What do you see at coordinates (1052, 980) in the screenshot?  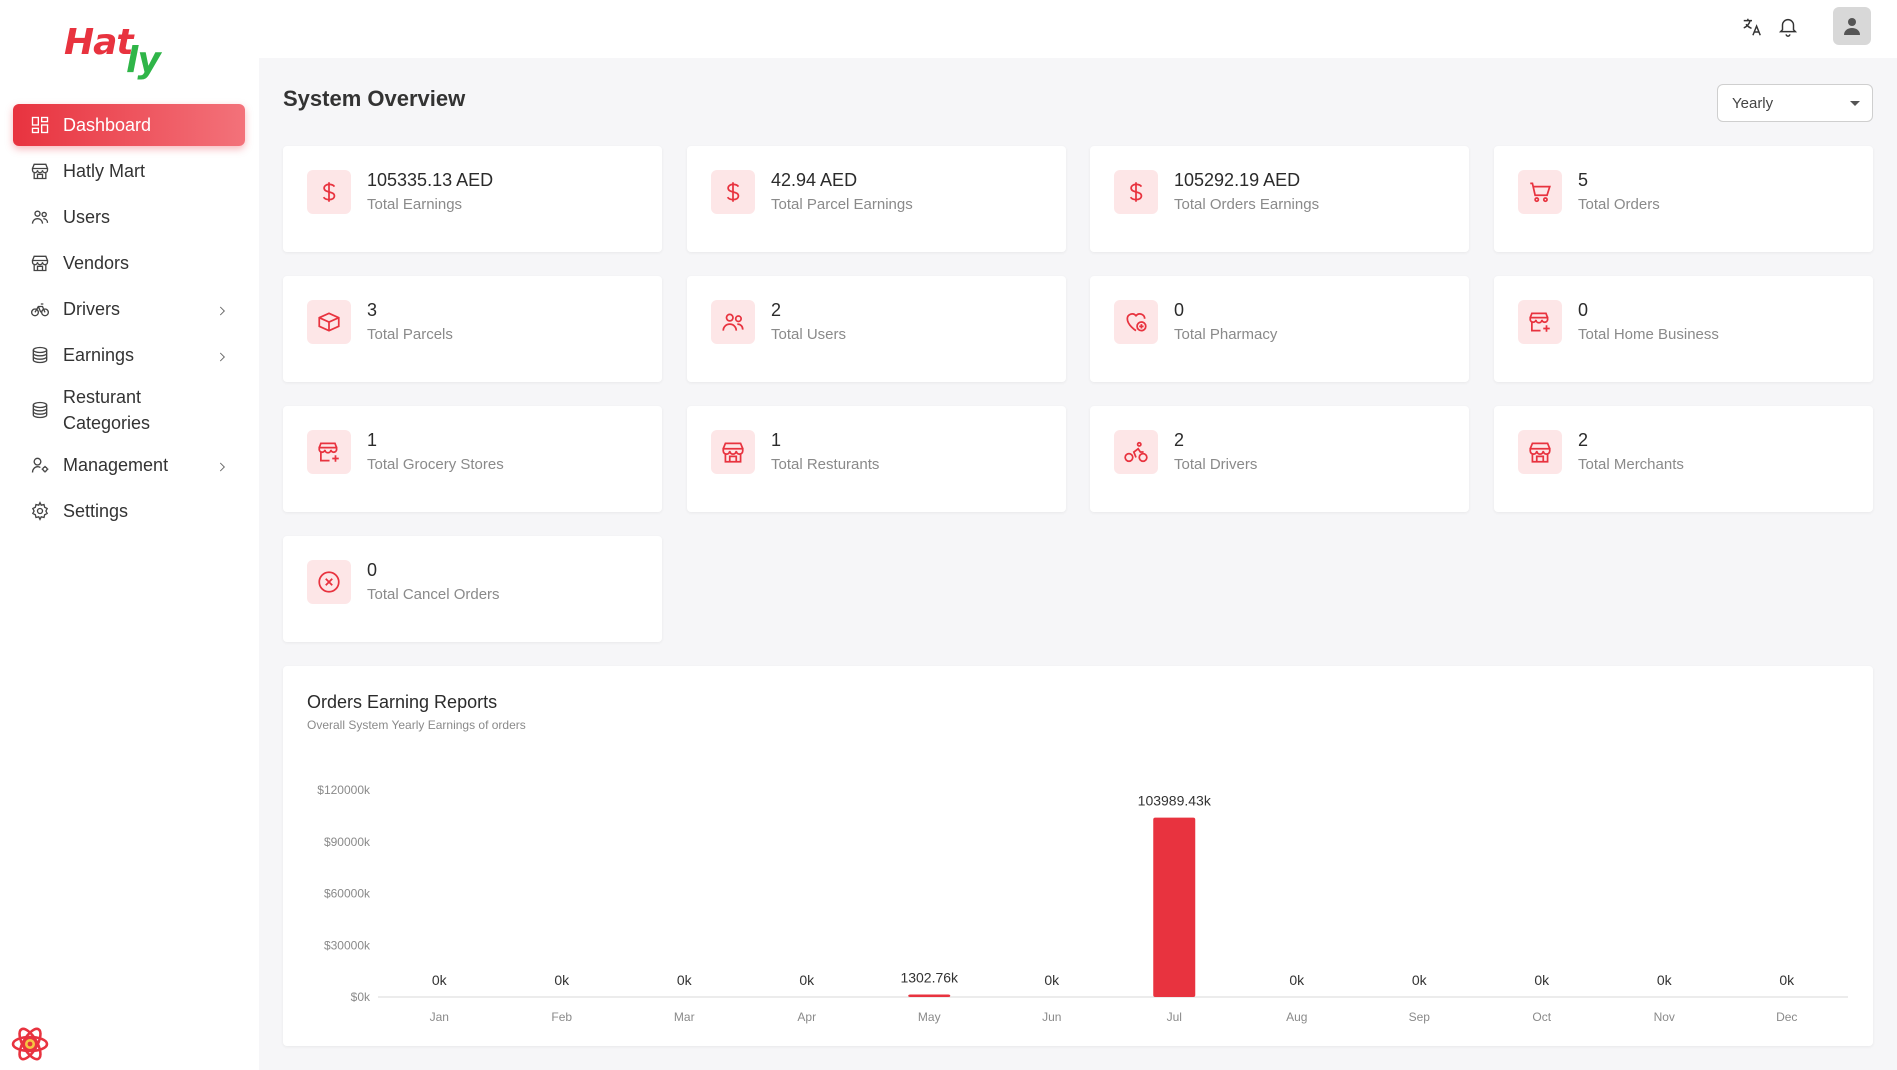 I see `data-label-jun: 0k` at bounding box center [1052, 980].